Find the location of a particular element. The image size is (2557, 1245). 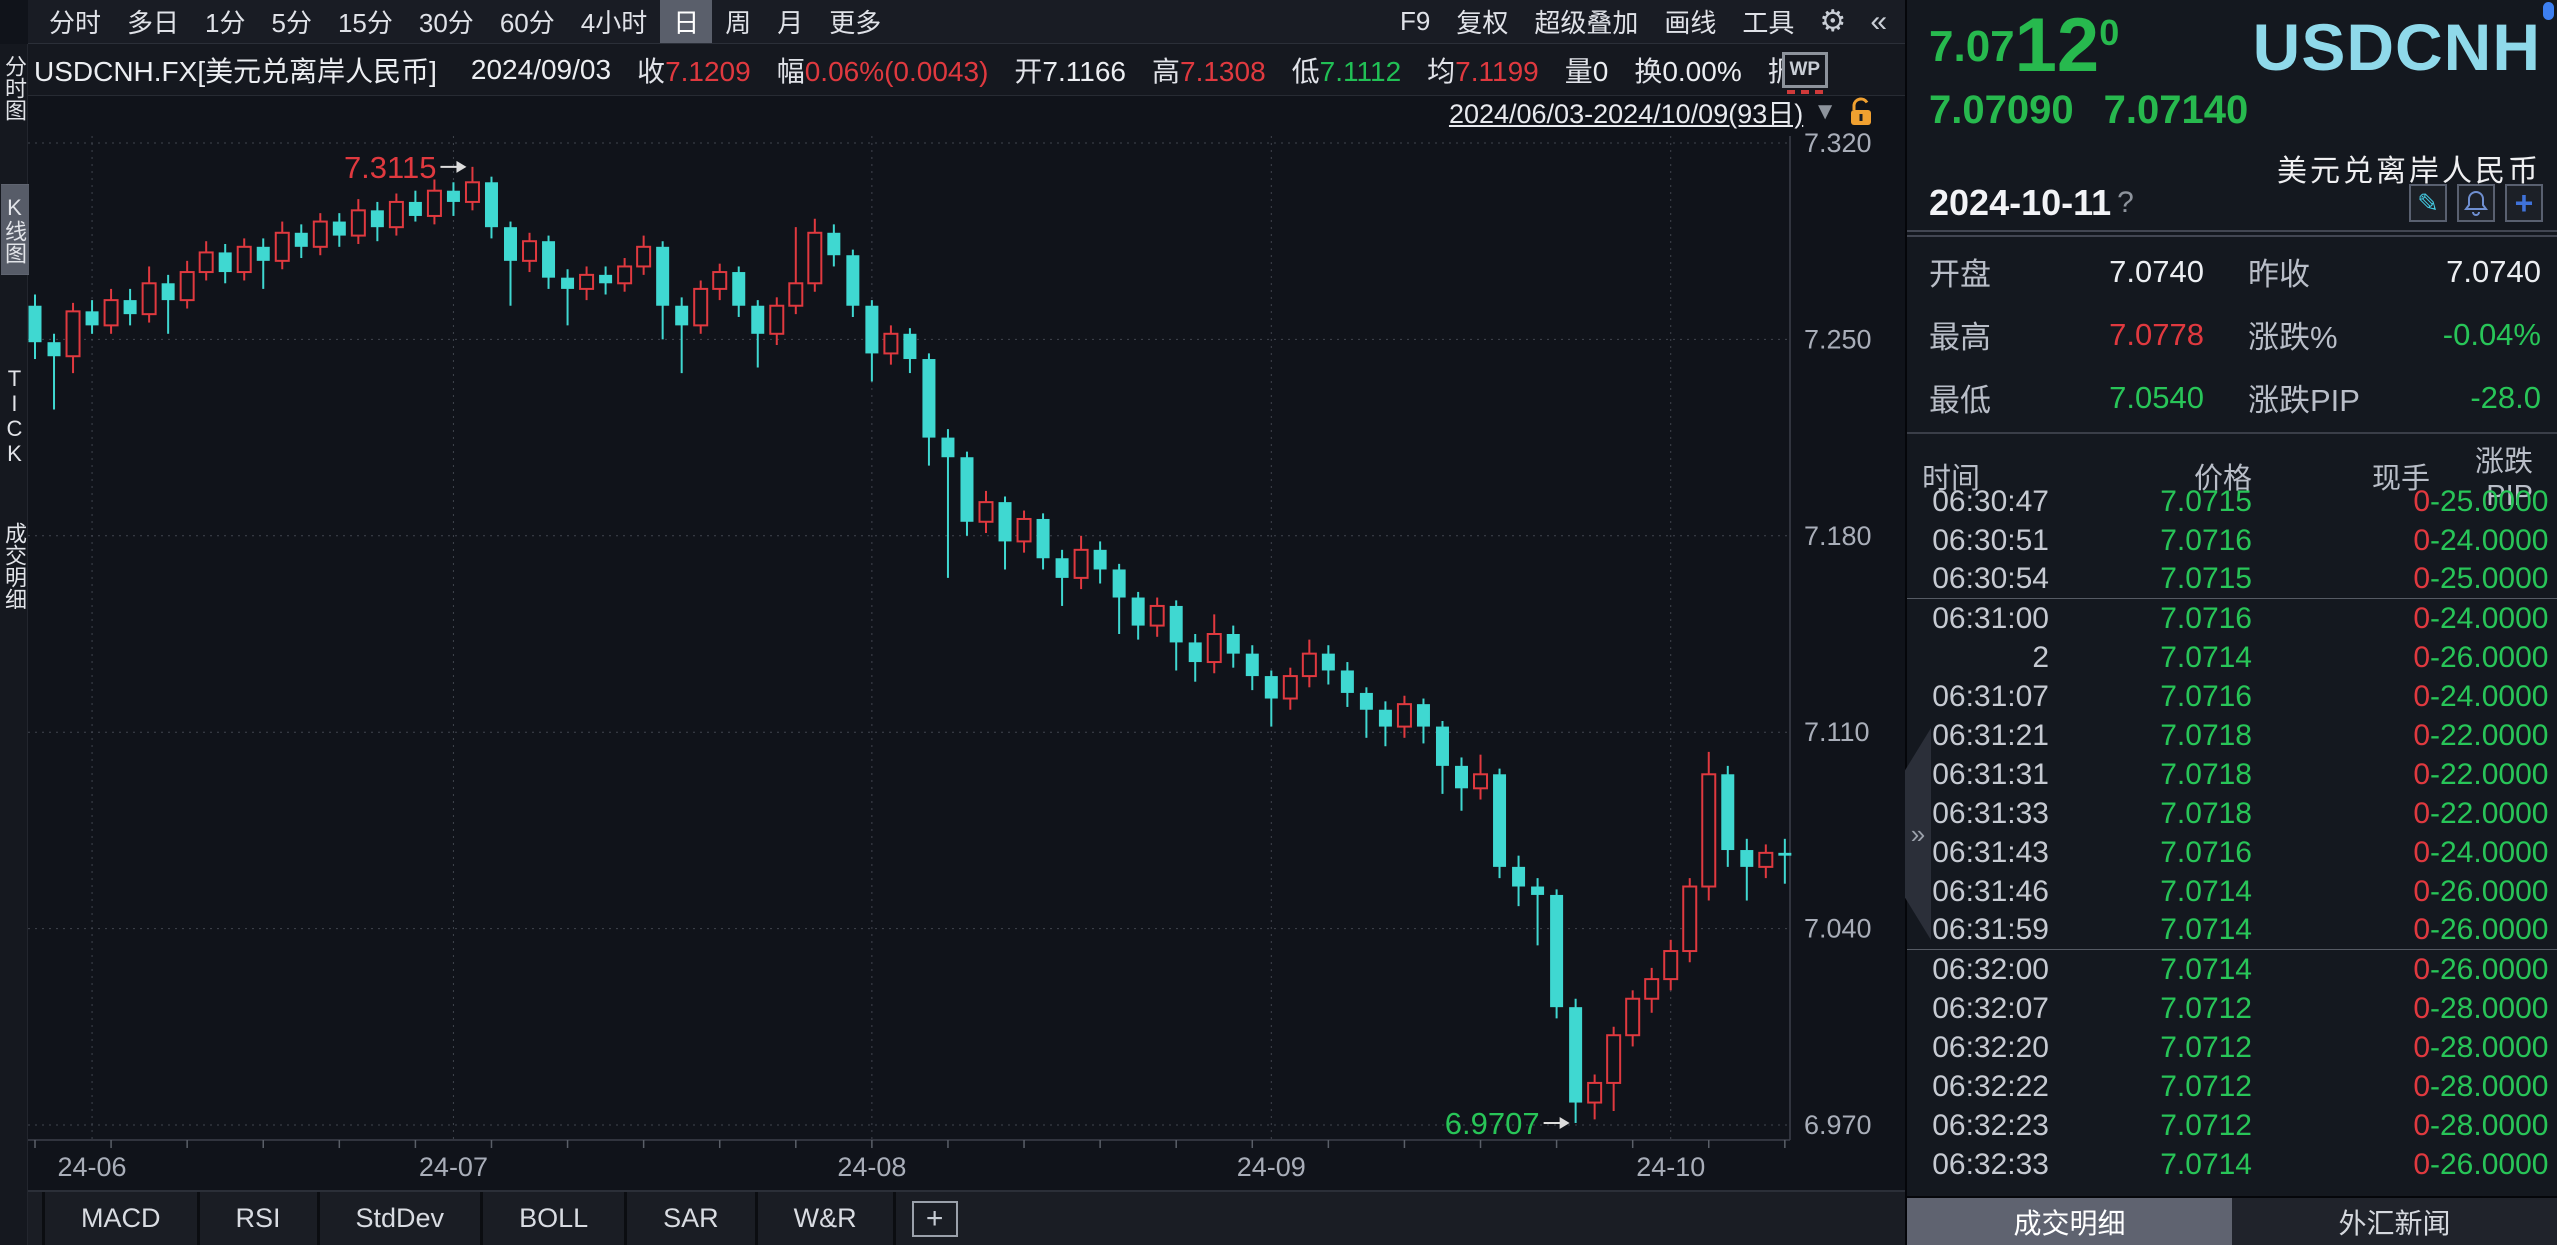

info-field-收: 收7.1209 is located at coordinates (694, 71).